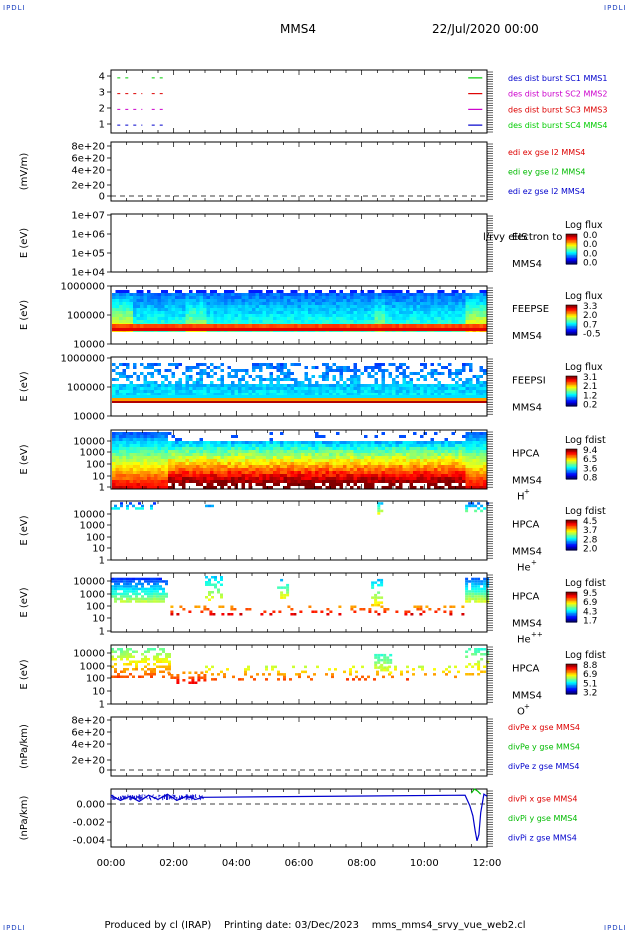 The image size is (630, 934). What do you see at coordinates (615, 928) in the screenshot?
I see `corner-label-bottom-right: IPDLI` at bounding box center [615, 928].